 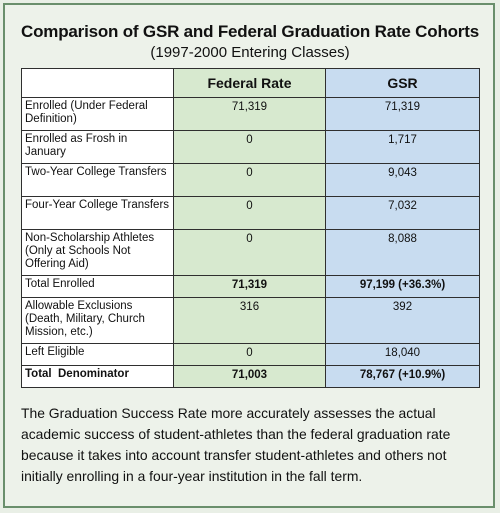 I want to click on row-label: Enrolled (Under Federal Definition), so click(x=97, y=114).